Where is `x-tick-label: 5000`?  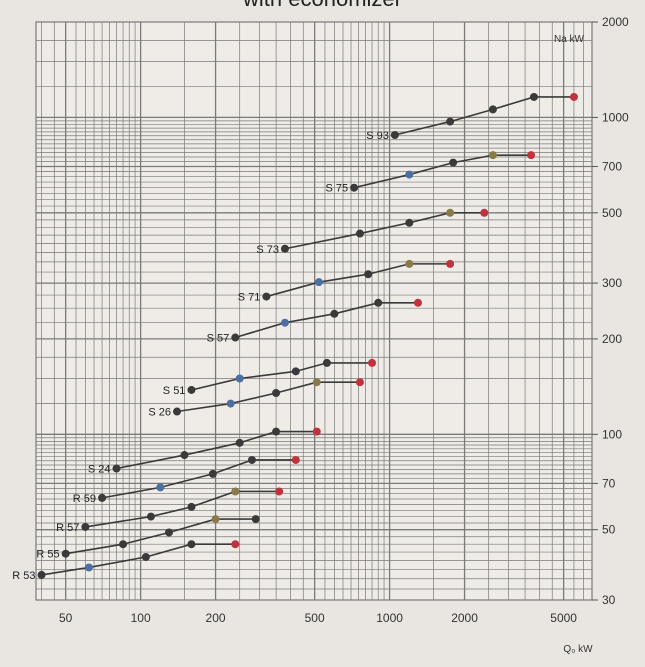
x-tick-label: 5000 is located at coordinates (563, 618).